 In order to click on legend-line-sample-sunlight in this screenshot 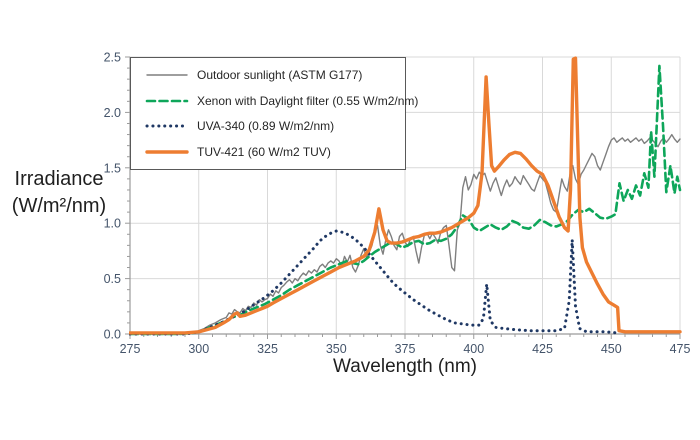, I will do `click(167, 75)`.